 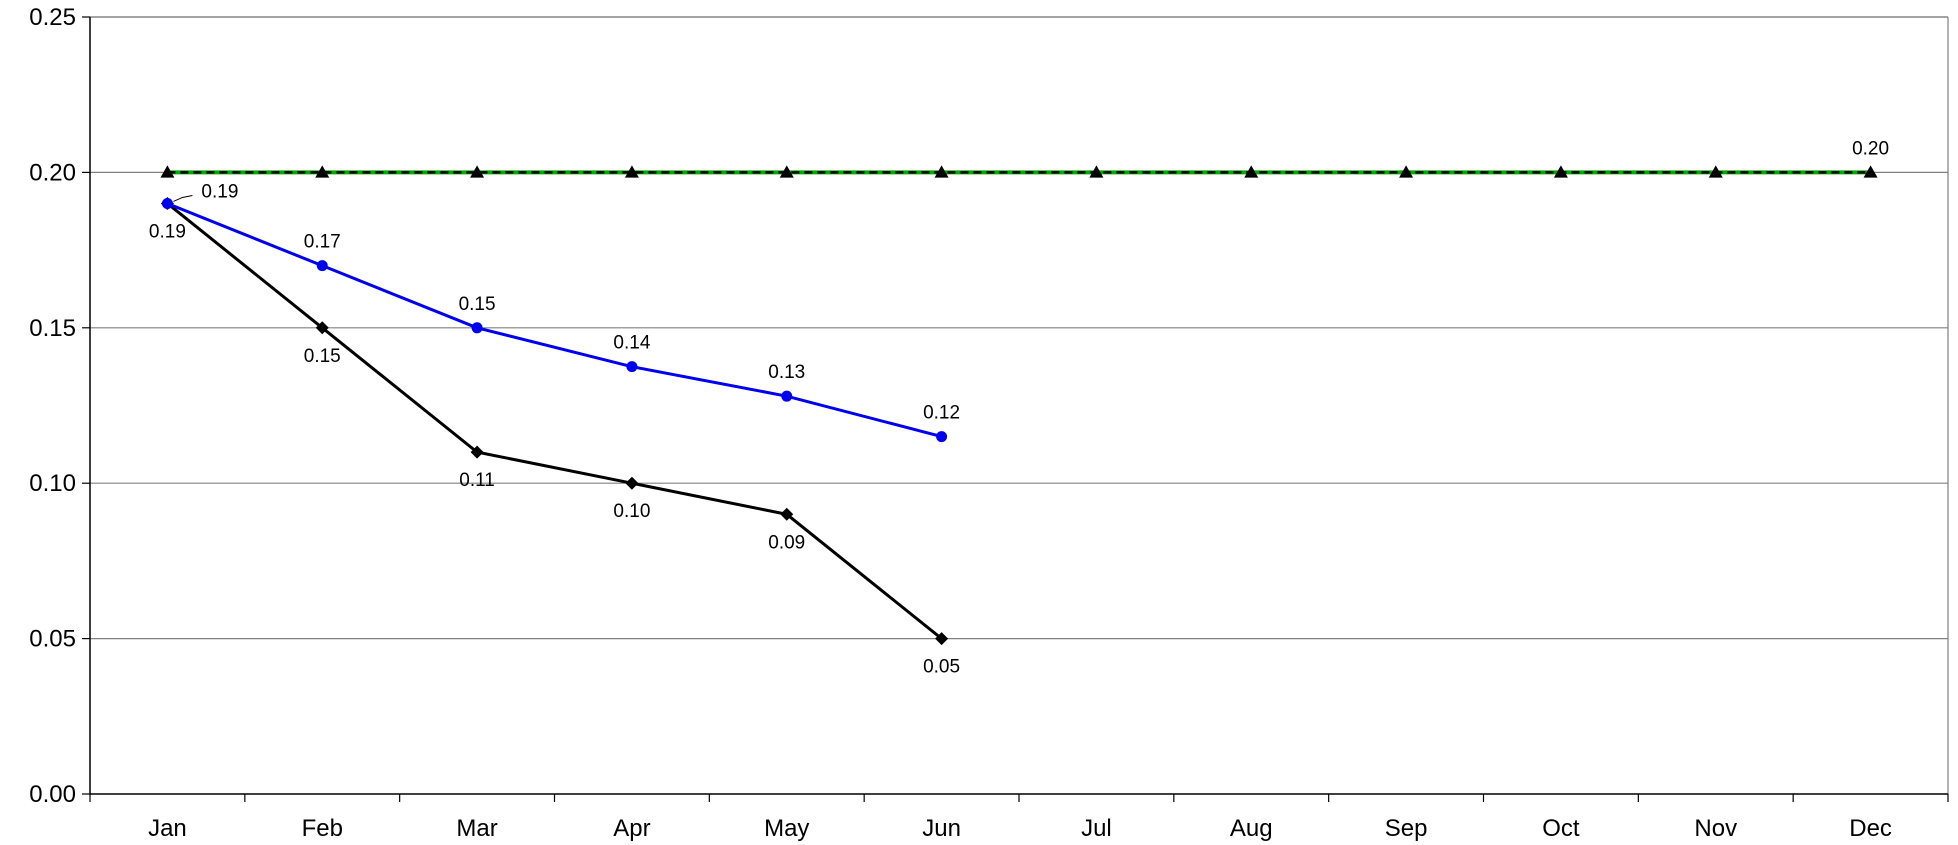 I want to click on x-tick-label: Apr, so click(x=631, y=828).